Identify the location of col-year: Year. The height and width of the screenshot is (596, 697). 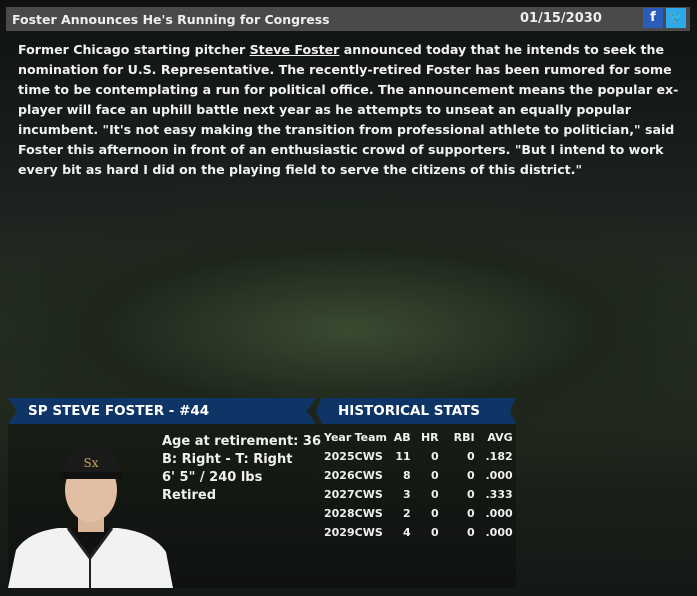
(338, 437).